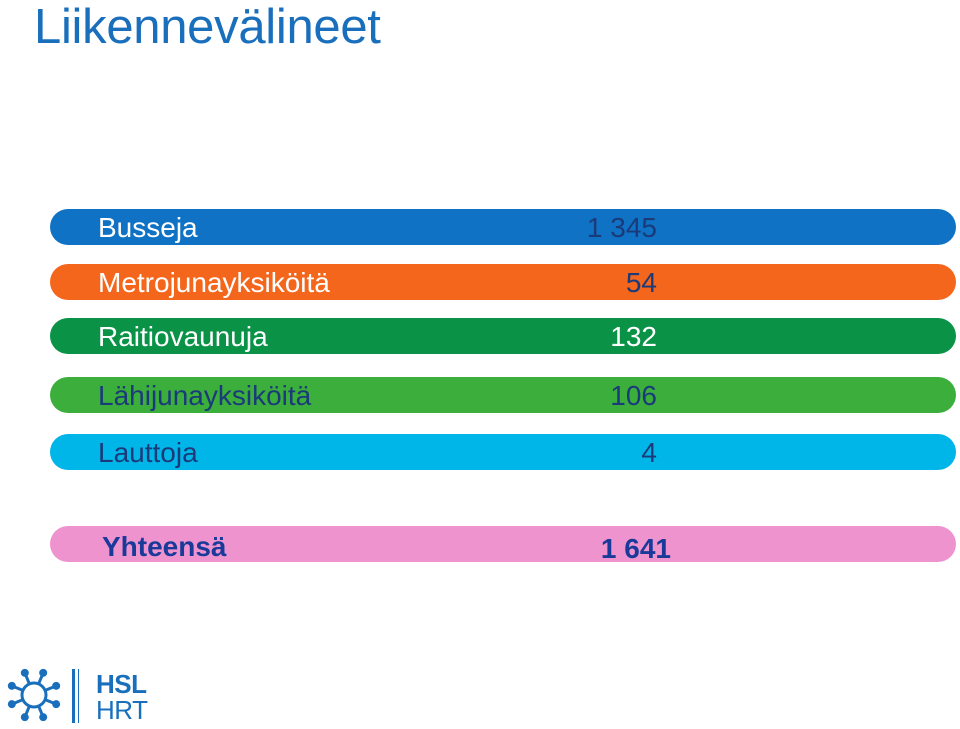  Describe the element at coordinates (214, 282) in the screenshot. I see `row-label: Metrojunayksiköitä` at that location.